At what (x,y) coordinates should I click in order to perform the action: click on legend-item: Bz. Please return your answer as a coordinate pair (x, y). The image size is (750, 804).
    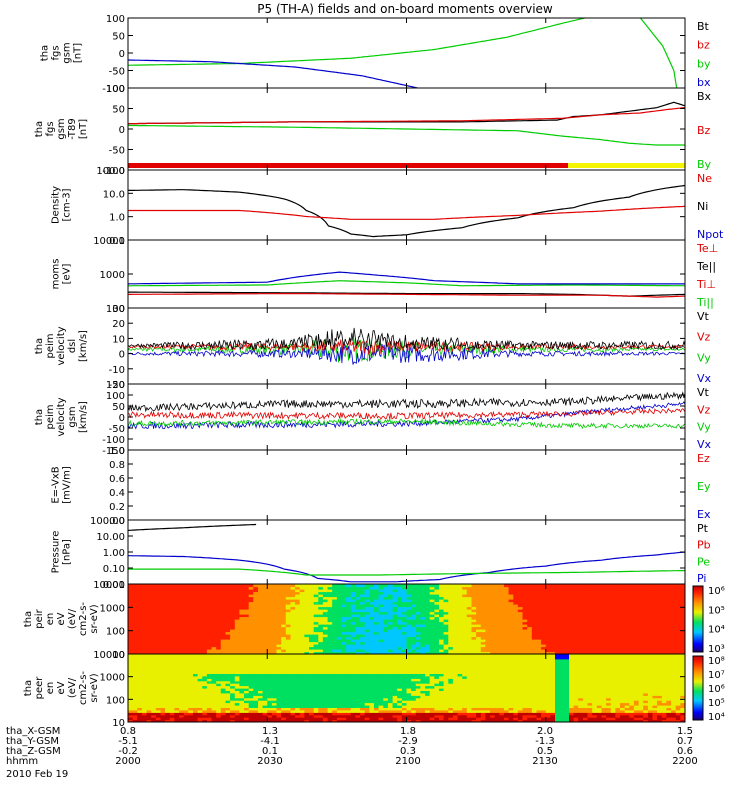
    Looking at the image, I should click on (704, 130).